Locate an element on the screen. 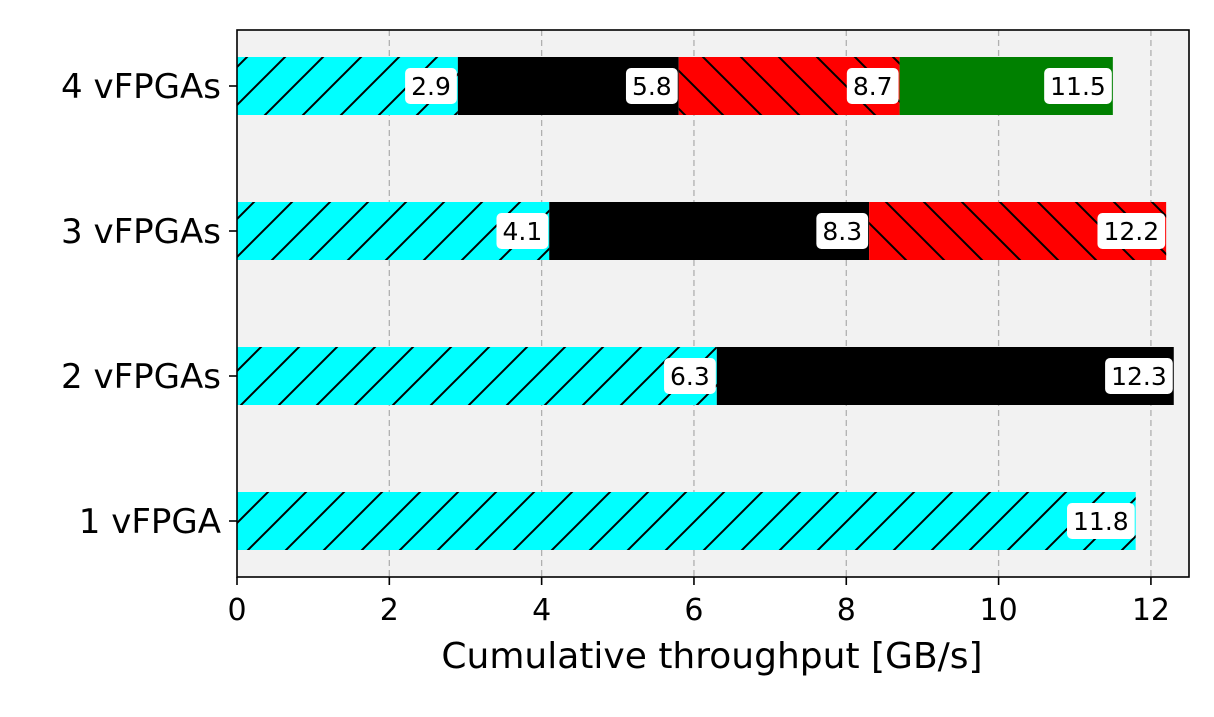  x-tick-label: 10 is located at coordinates (999, 610).